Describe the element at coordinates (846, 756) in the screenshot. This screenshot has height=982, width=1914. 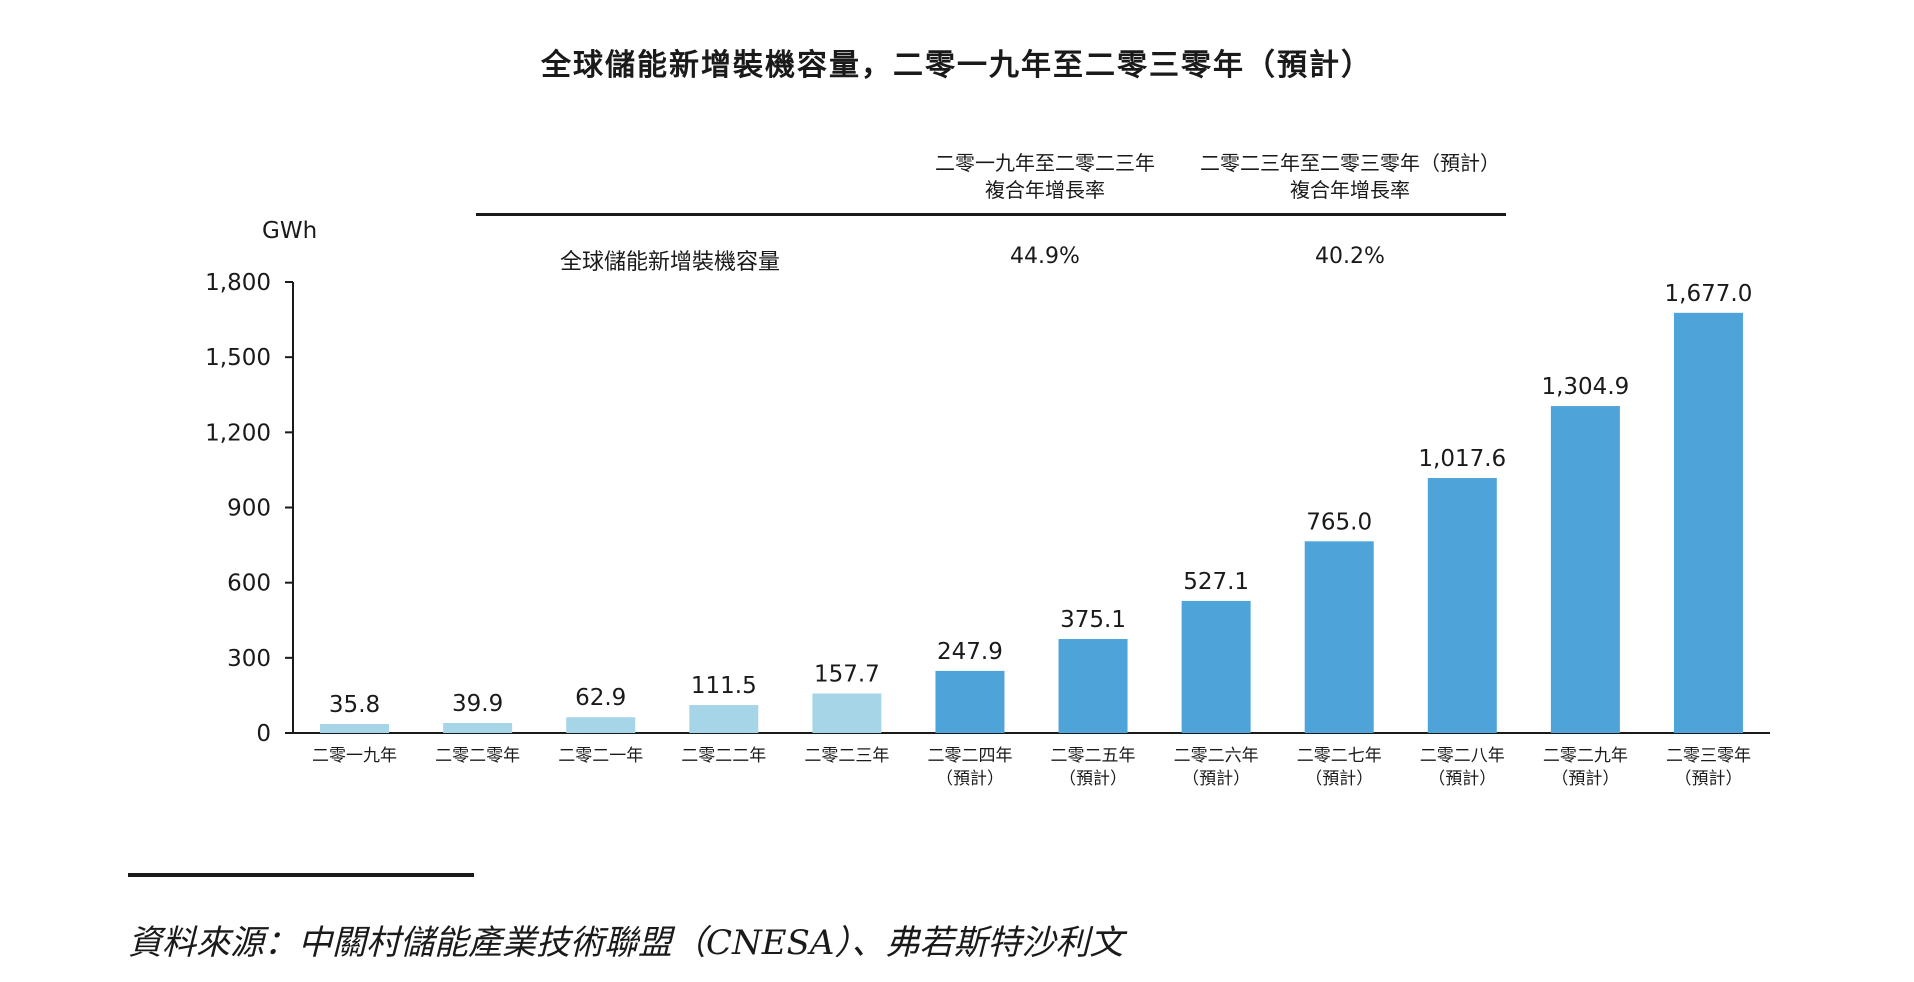
I see `x-tick-label: 二零二三年` at that location.